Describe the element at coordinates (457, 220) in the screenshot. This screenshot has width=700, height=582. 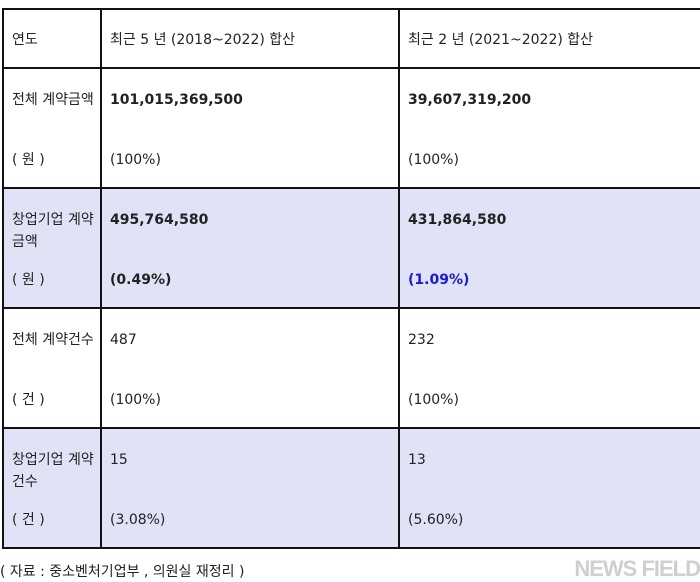
I see `value-2yr: 431,864,580` at that location.